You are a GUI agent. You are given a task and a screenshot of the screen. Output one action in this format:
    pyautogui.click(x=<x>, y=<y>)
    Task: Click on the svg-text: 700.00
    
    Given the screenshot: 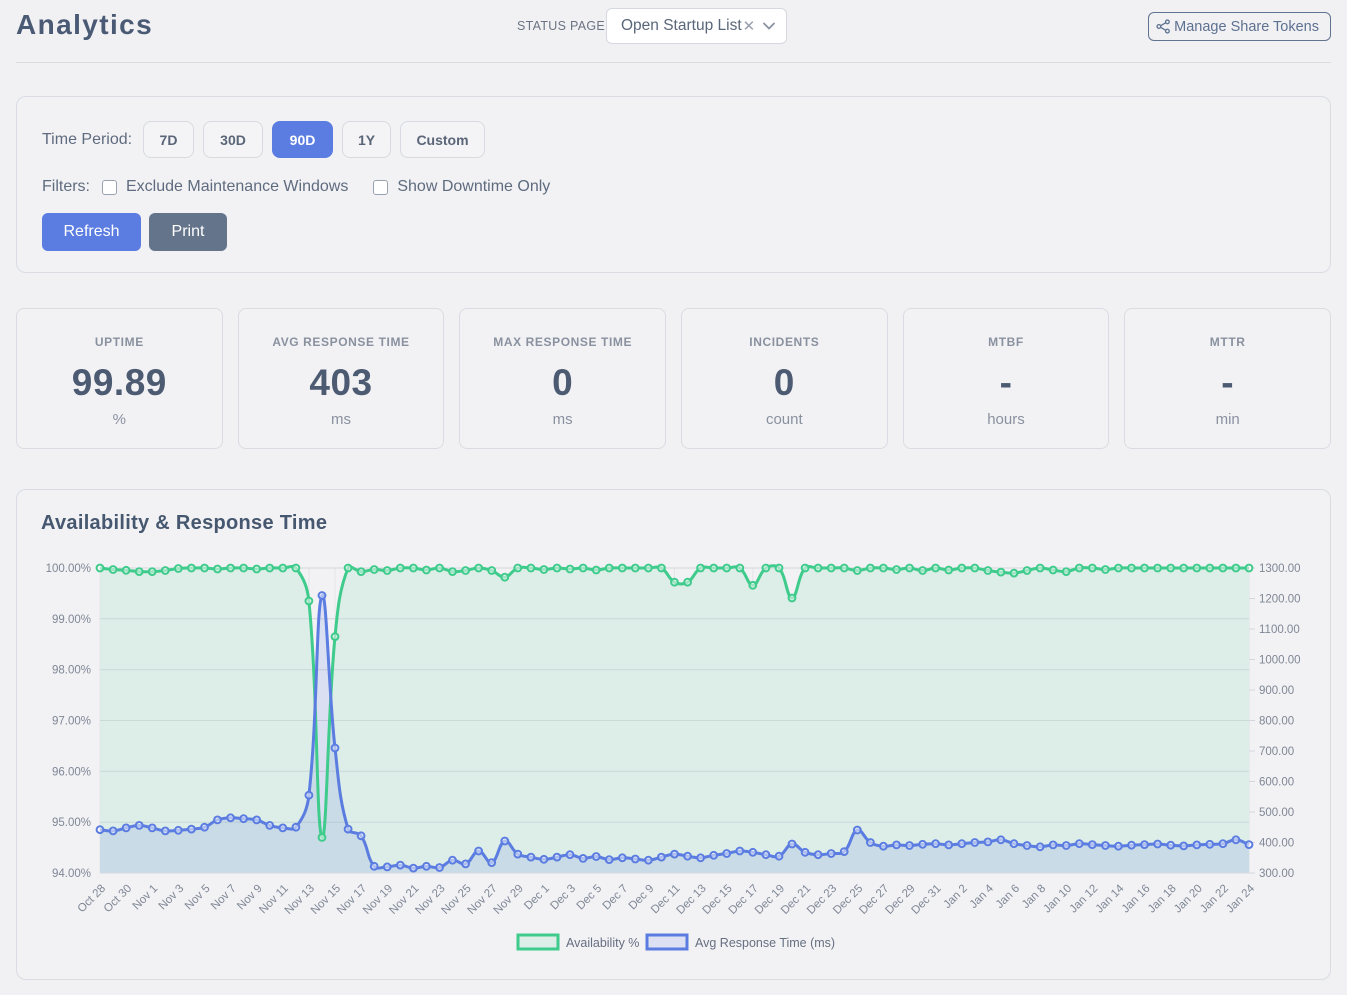 What is the action you would take?
    pyautogui.click(x=1276, y=752)
    